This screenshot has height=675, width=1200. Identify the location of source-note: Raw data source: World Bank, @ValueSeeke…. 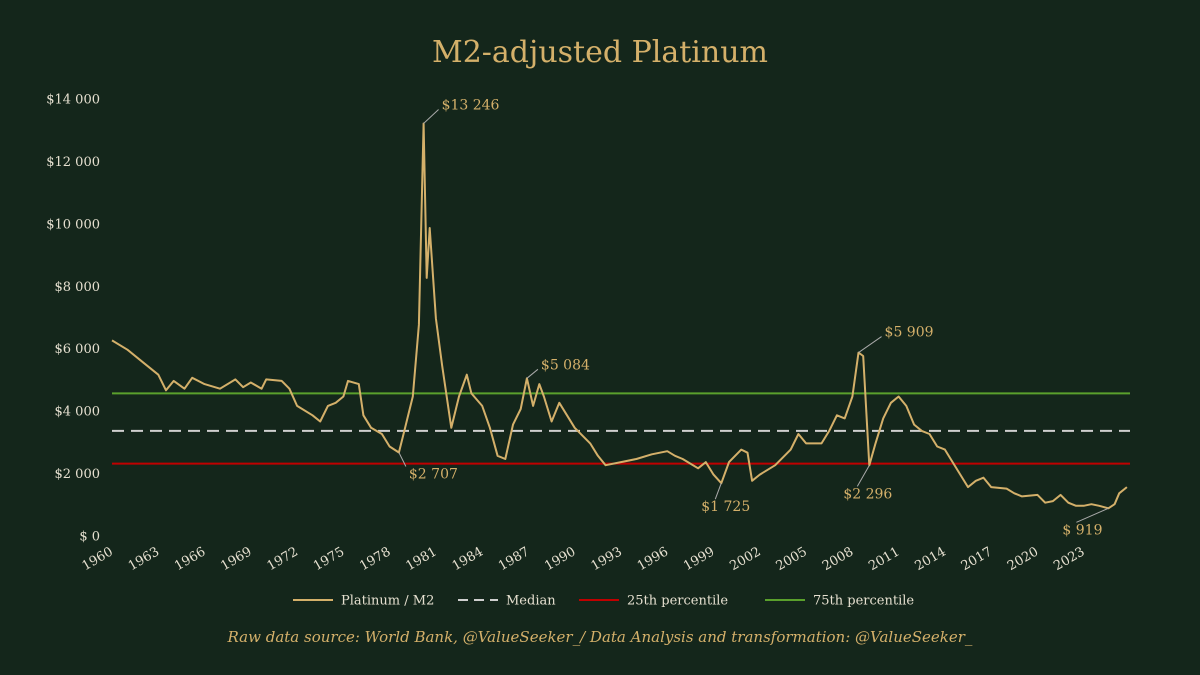
(600, 637).